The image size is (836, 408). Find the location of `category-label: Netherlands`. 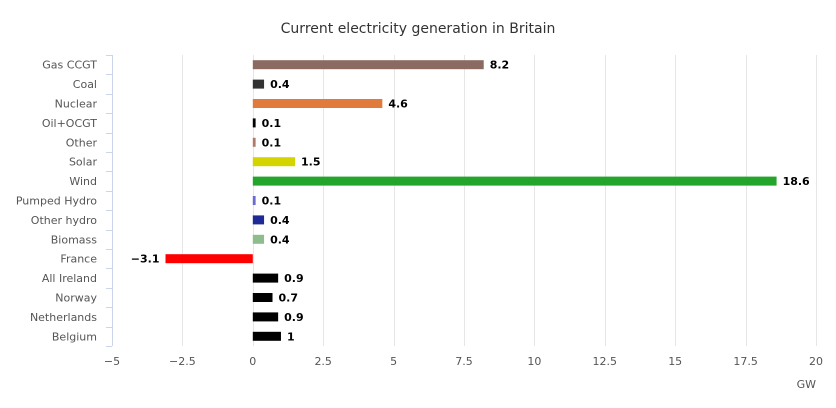

category-label: Netherlands is located at coordinates (63, 317).